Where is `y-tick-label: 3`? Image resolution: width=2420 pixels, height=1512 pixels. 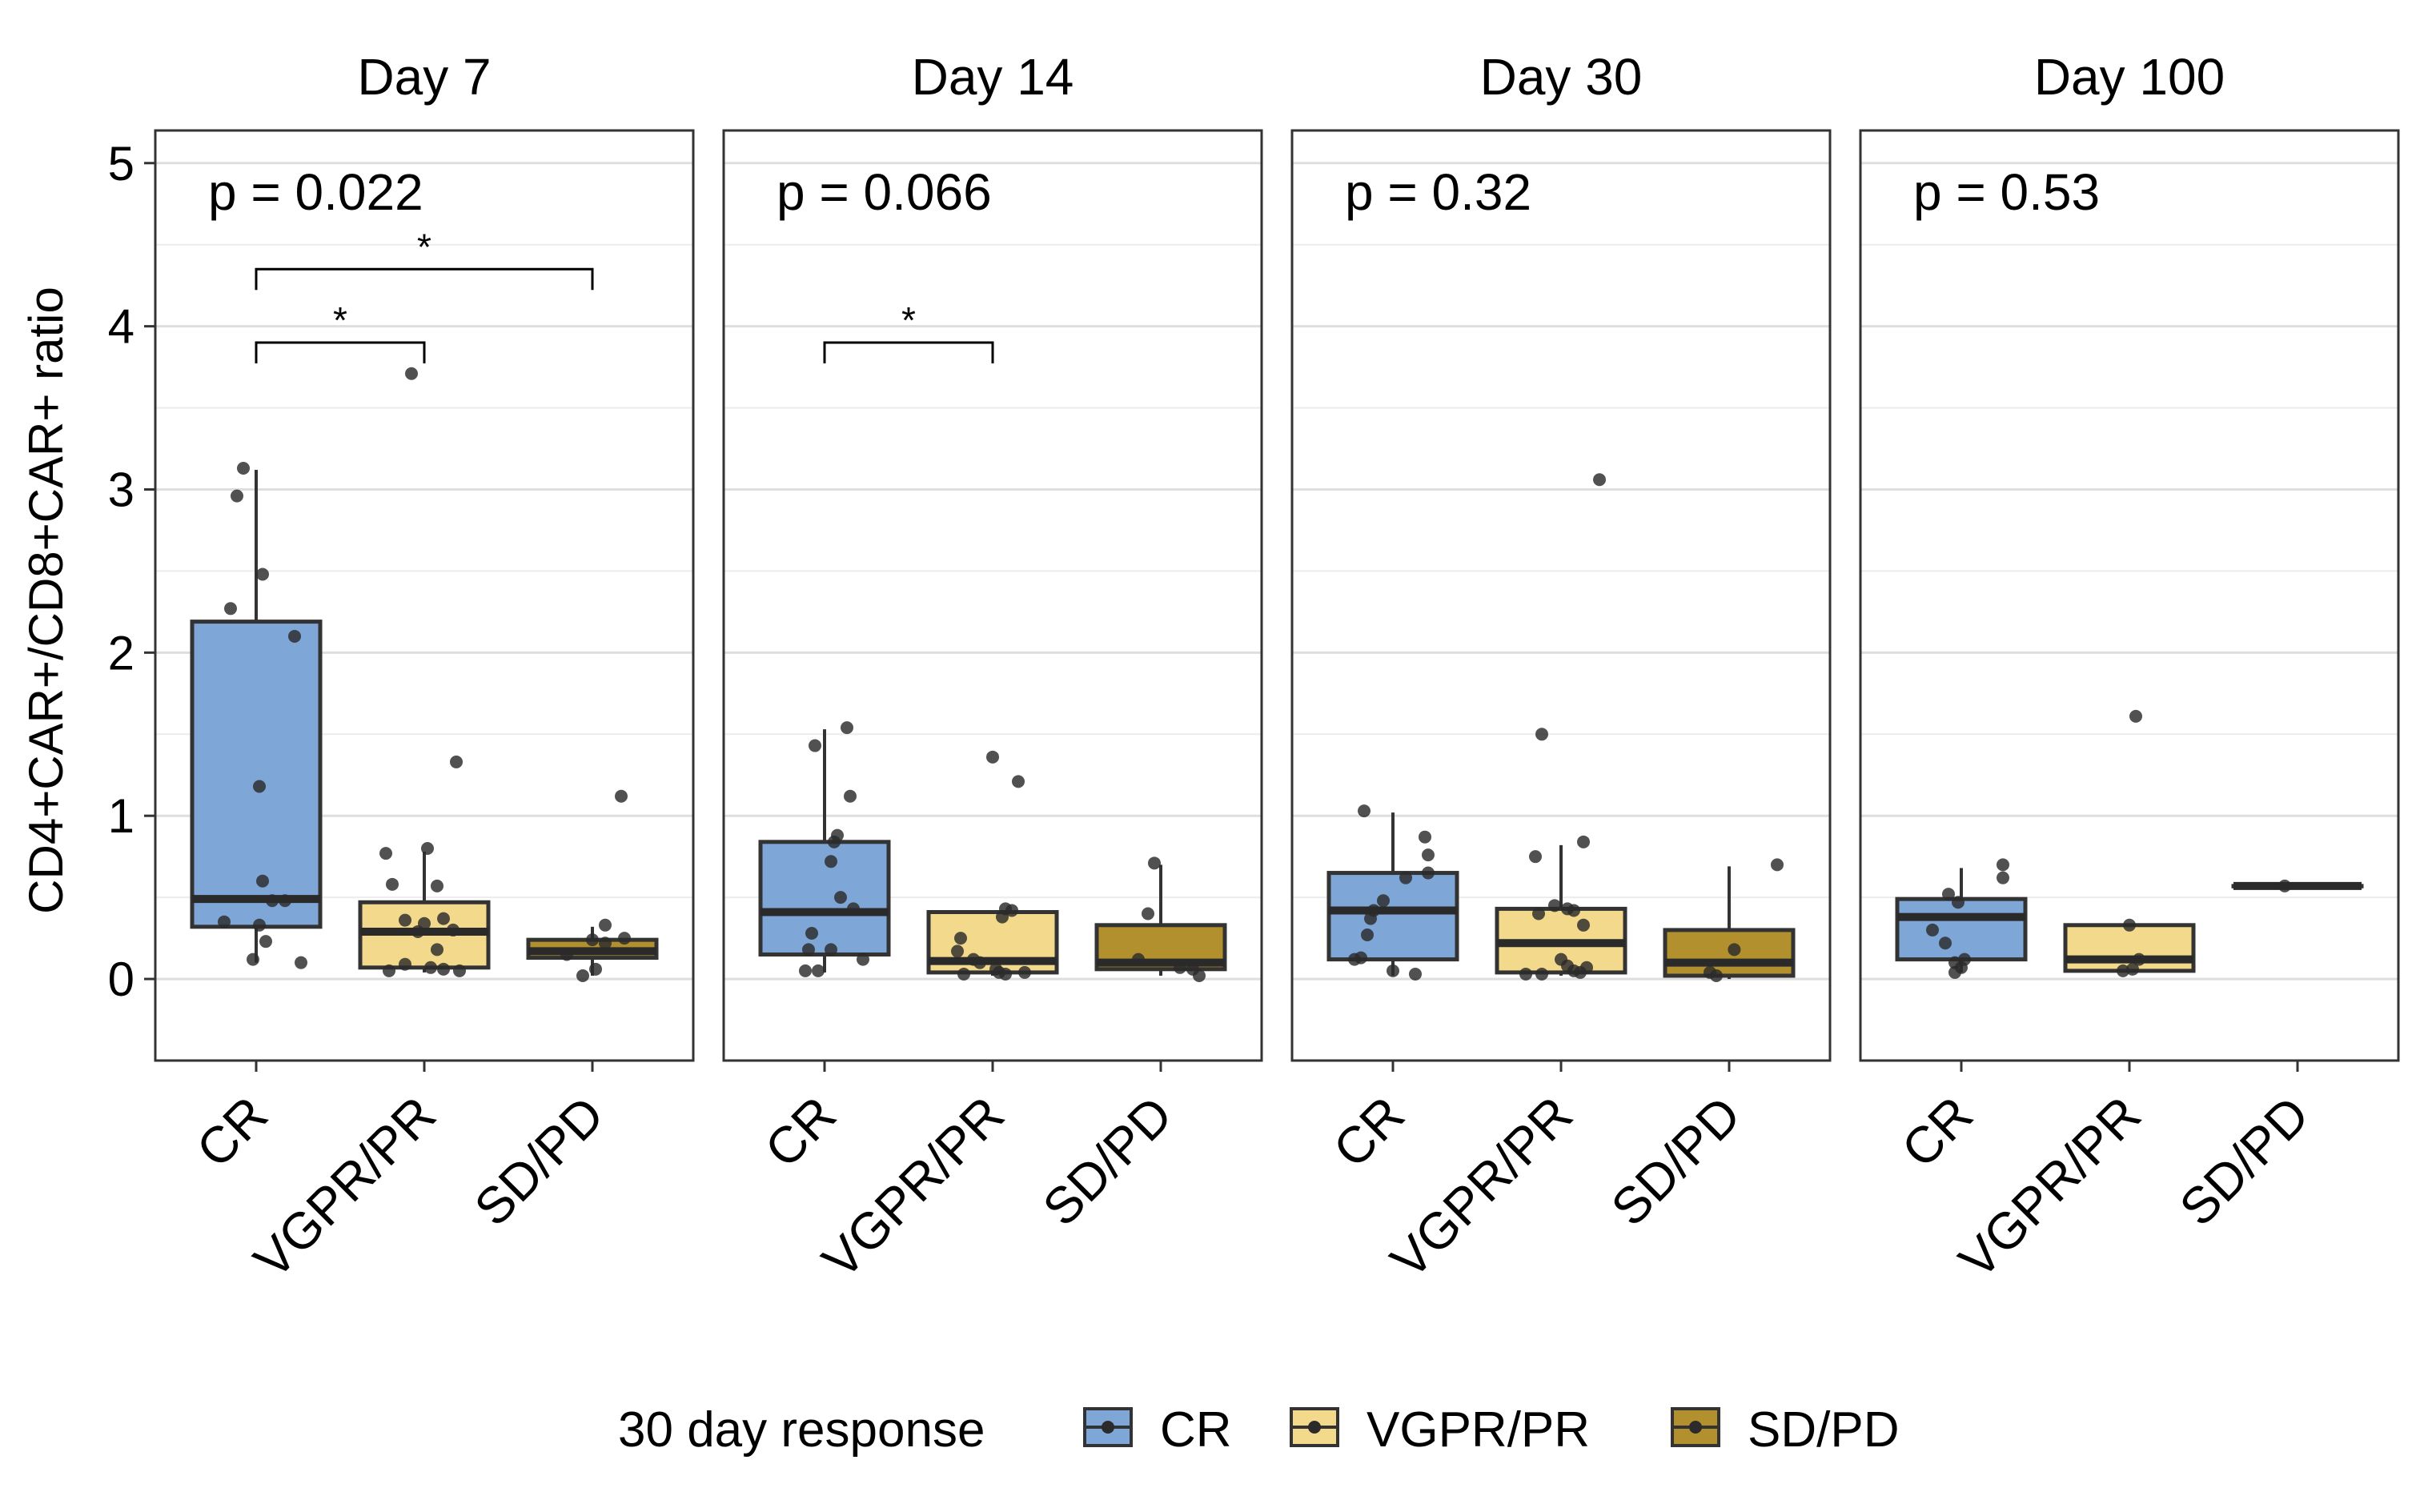
y-tick-label: 3 is located at coordinates (121, 490).